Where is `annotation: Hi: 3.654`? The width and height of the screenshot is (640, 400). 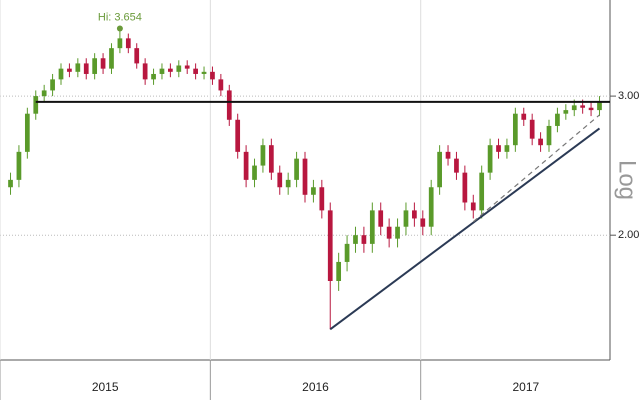
annotation: Hi: 3.654 is located at coordinates (120, 17).